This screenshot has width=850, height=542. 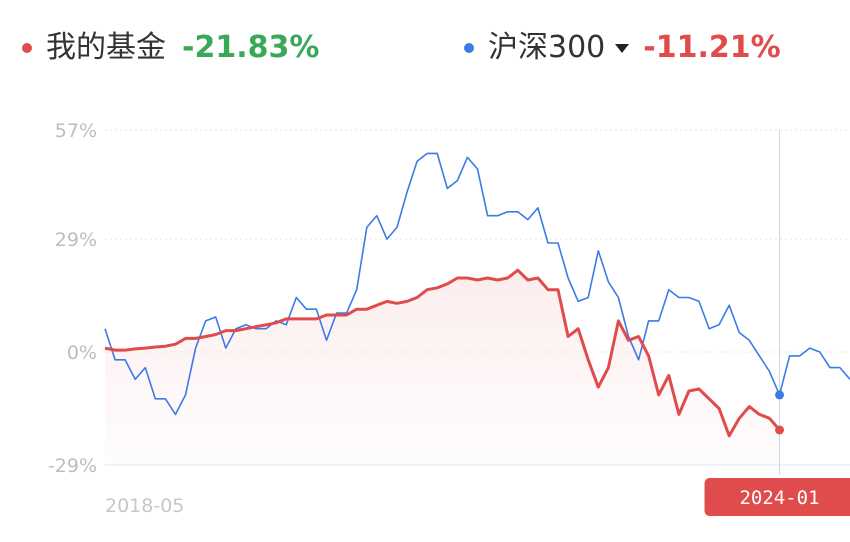 I want to click on y-tick-label: 57%, so click(x=76, y=131).